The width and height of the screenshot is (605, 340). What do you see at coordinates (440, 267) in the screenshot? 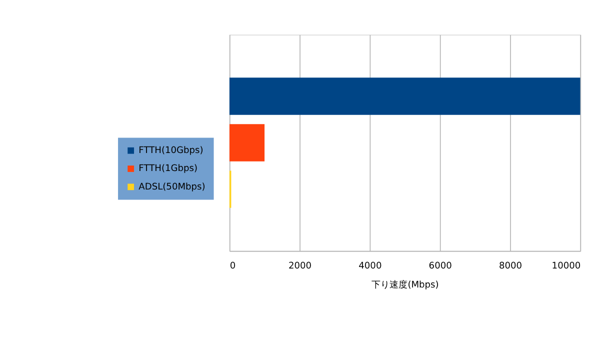
I see `x-tick-label: 6000` at bounding box center [440, 267].